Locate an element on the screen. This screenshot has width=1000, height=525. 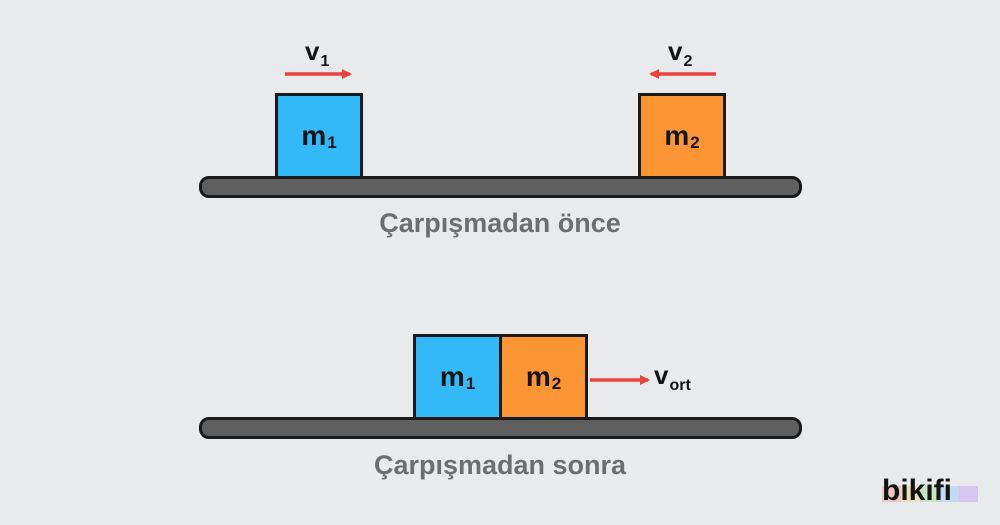
caption-before: Çarpışmadan önce is located at coordinates (500, 223).